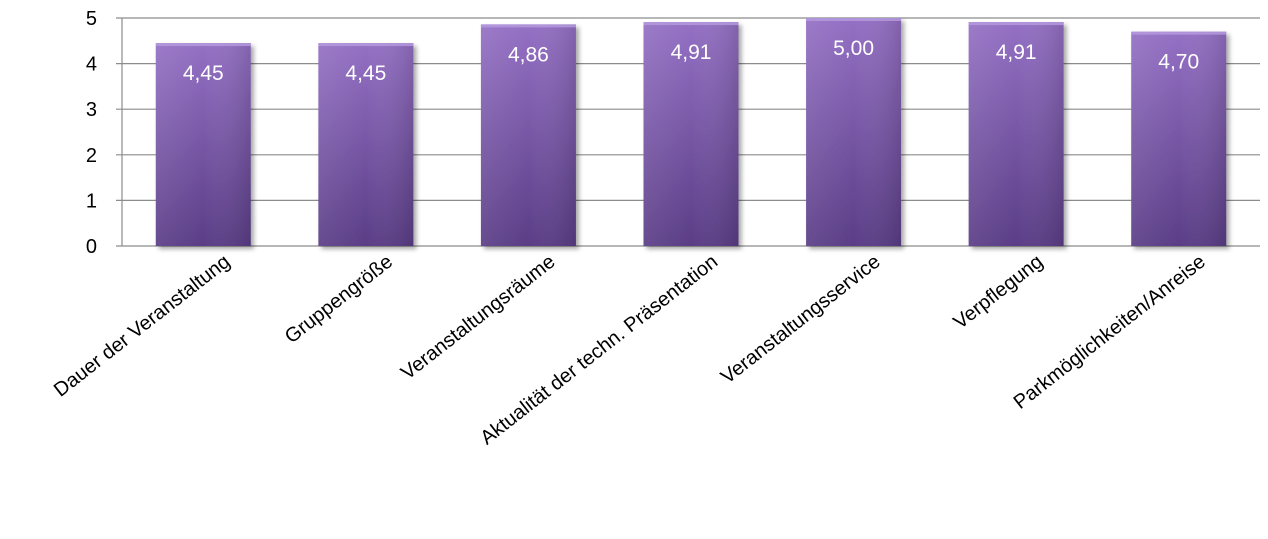 Image resolution: width=1268 pixels, height=539 pixels. I want to click on y-tick-label: 5, so click(91, 19).